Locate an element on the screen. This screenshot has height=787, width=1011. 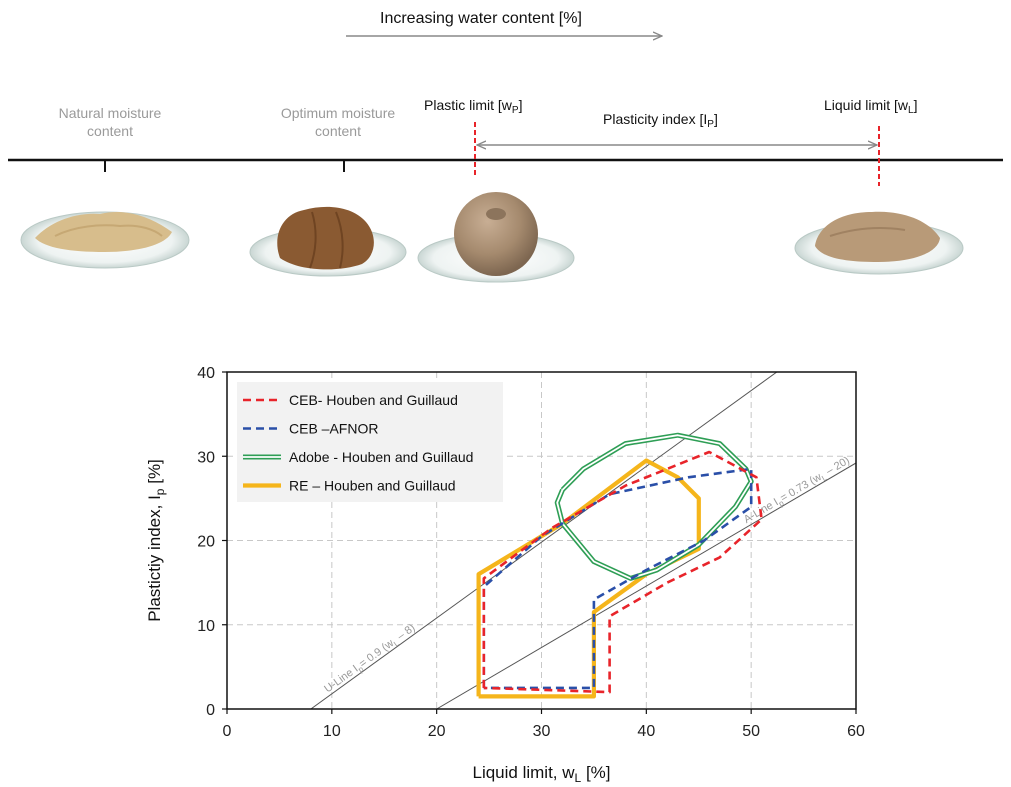
legend-label-4: RE – Houben and Guillaud is located at coordinates (372, 486).